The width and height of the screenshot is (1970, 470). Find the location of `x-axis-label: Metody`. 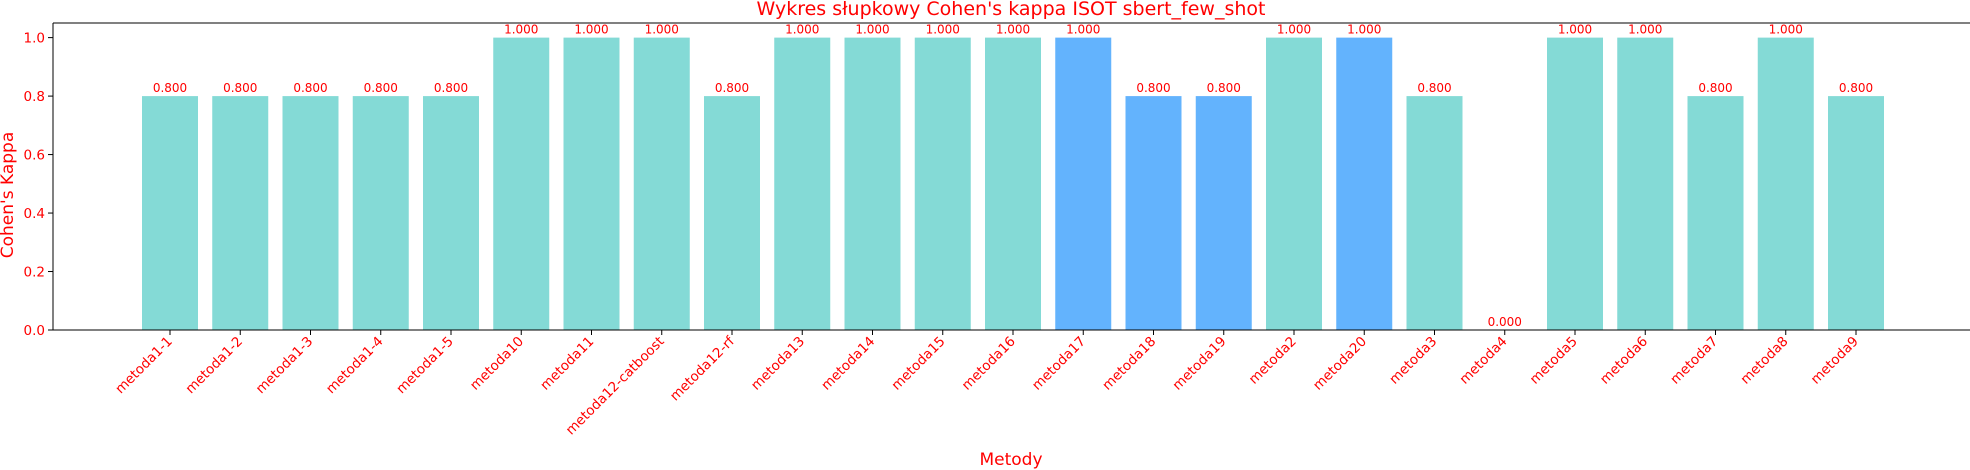

x-axis-label: Metody is located at coordinates (1010, 460).